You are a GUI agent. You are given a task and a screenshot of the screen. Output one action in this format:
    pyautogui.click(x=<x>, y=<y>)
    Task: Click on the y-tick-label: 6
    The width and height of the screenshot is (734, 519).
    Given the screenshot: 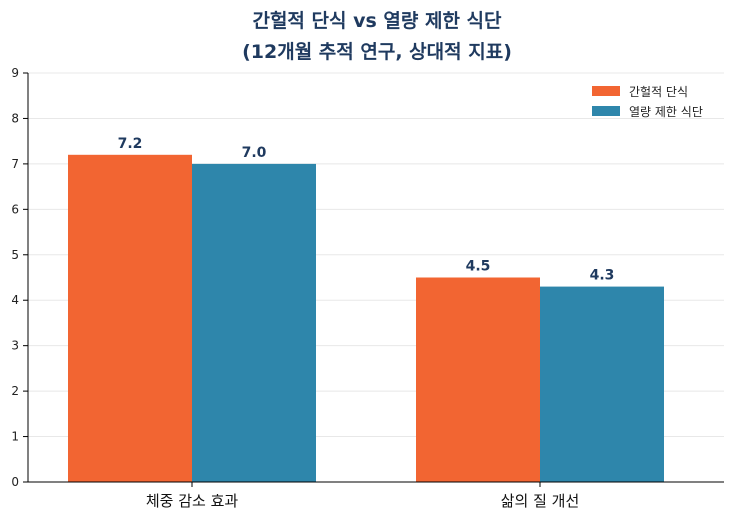 What is the action you would take?
    pyautogui.click(x=15, y=209)
    